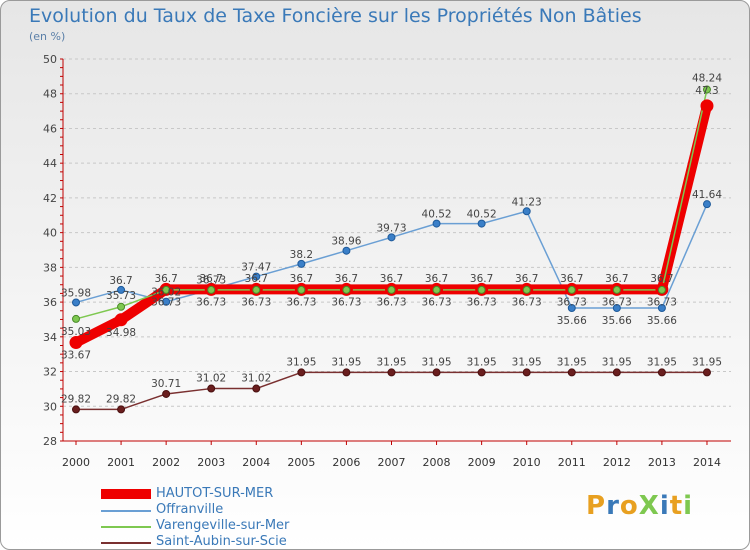 The image size is (750, 550). I want to click on data-label-1: 35.98, so click(76, 293).